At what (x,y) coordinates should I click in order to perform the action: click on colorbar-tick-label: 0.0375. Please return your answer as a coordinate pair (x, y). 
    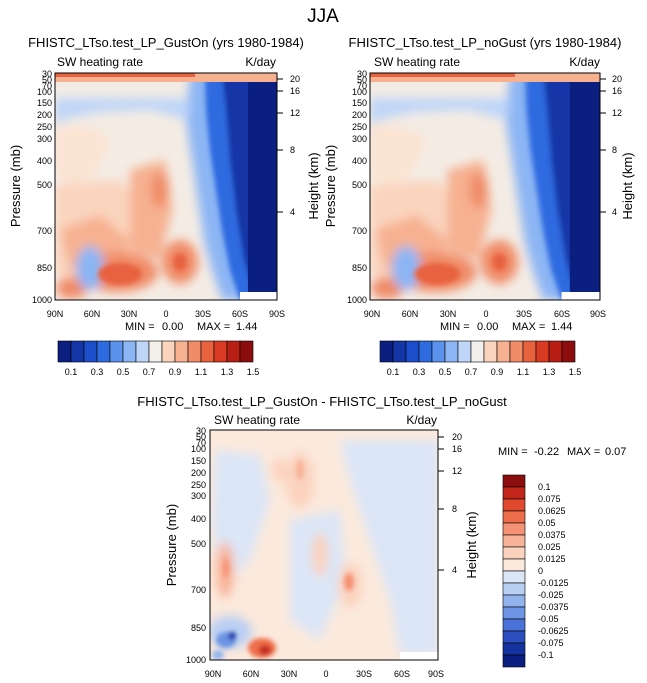
    Looking at the image, I should click on (552, 535).